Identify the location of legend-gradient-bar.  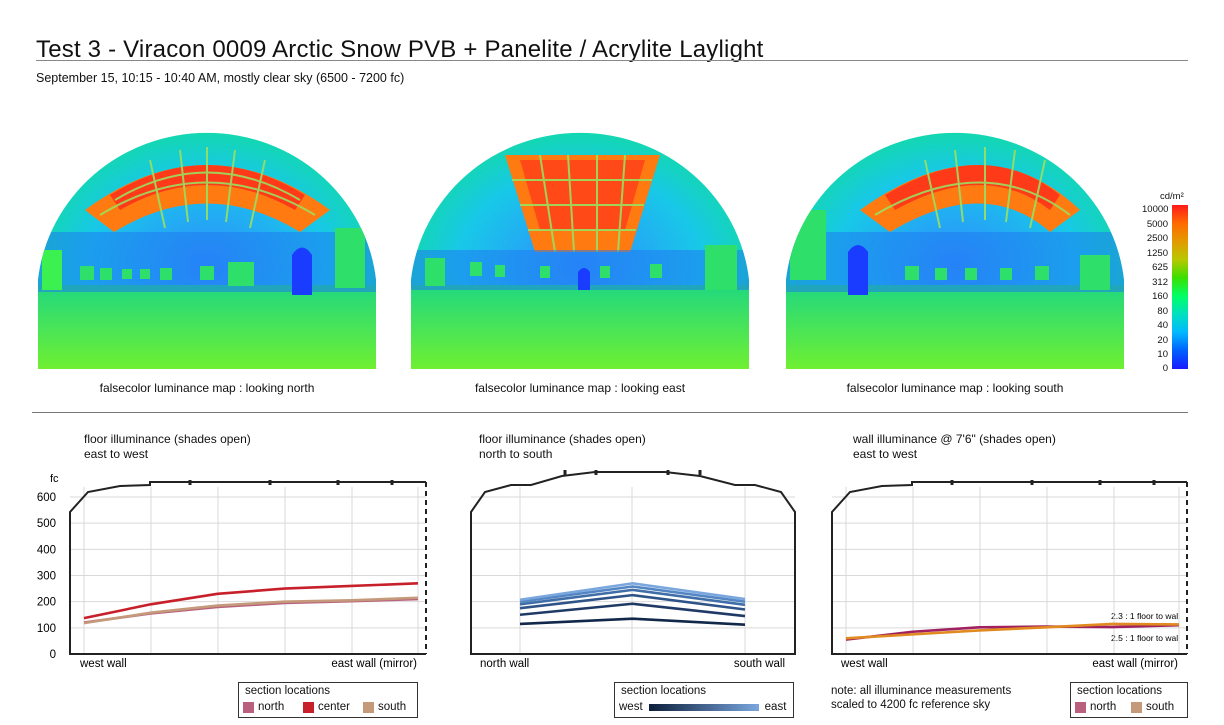
(703, 707).